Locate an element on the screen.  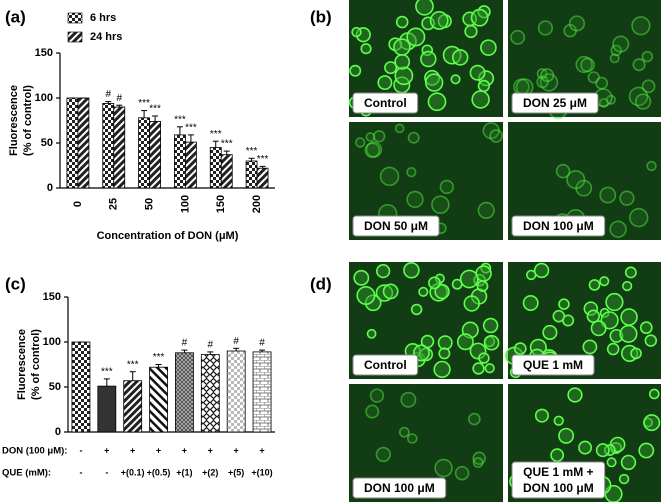
micrograph: QUE 1 mM + DON 100 μM is located at coordinates (584, 443).